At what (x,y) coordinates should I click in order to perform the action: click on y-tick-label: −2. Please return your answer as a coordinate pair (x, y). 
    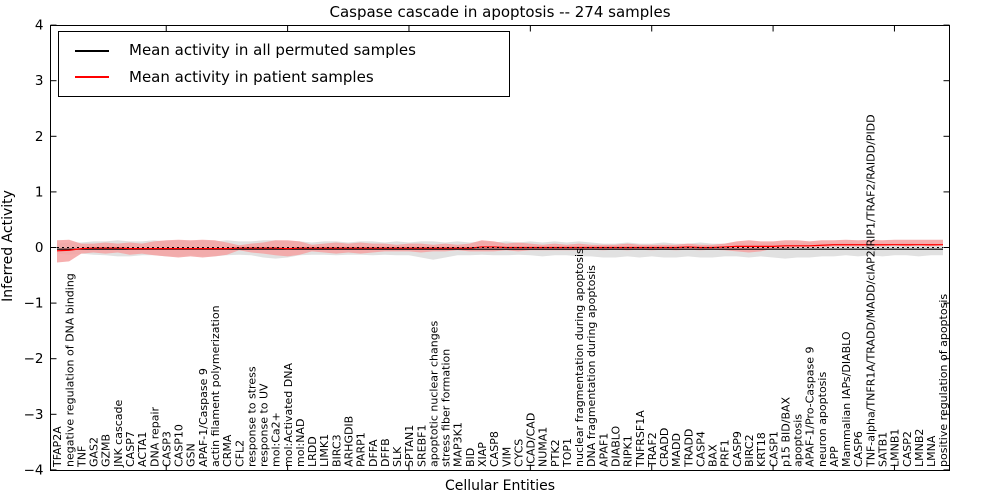
    Looking at the image, I should click on (34, 359).